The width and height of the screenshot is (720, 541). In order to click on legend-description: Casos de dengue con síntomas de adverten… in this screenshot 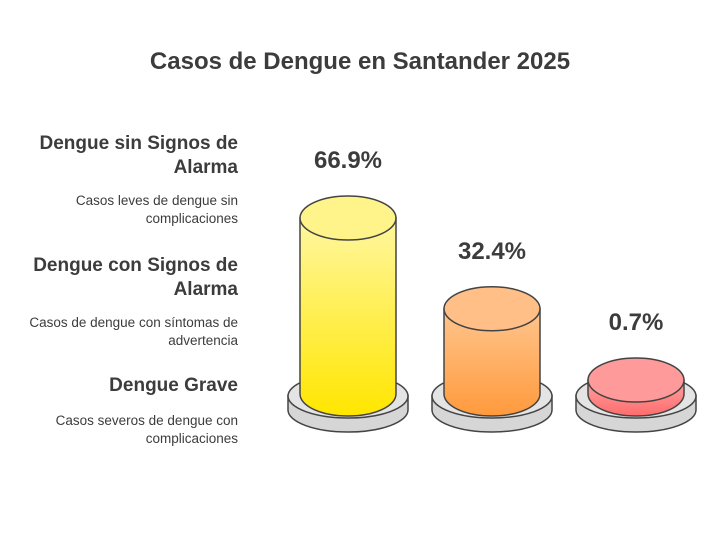, I will do `click(133, 331)`.